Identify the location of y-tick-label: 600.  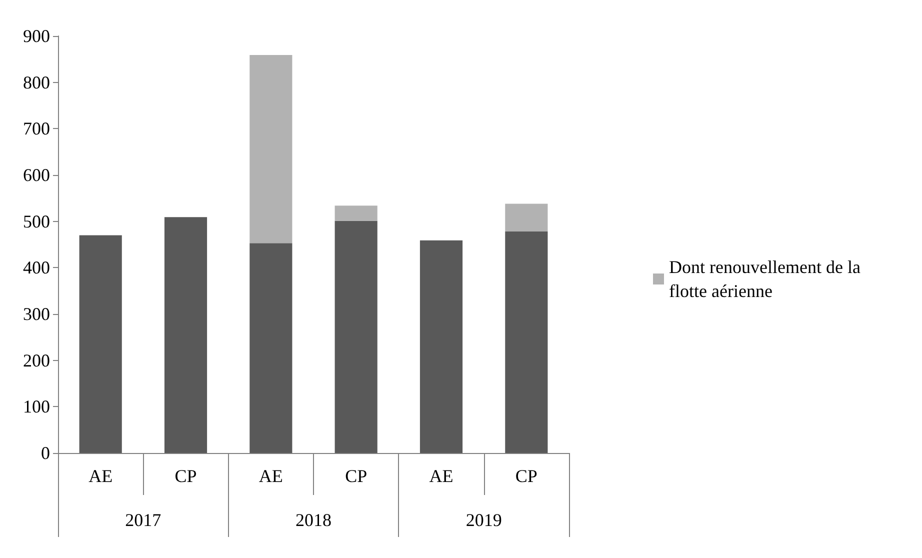
(36, 175).